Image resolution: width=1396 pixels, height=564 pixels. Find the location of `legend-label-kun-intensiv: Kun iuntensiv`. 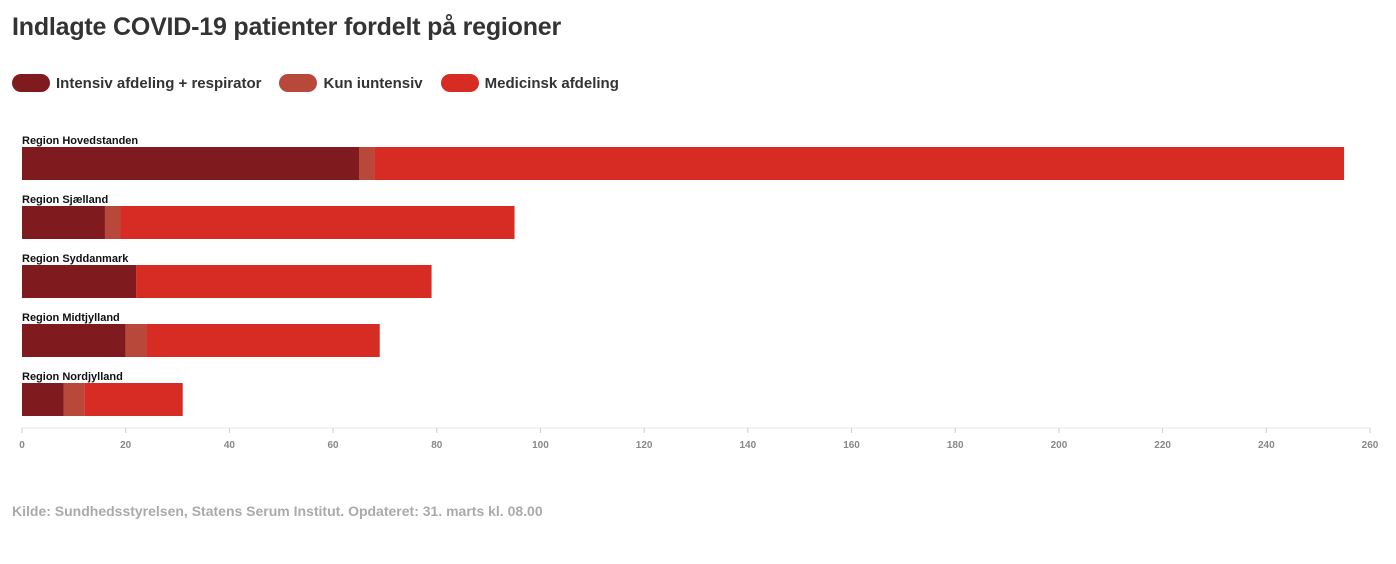

legend-label-kun-intensiv: Kun iuntensiv is located at coordinates (373, 83).